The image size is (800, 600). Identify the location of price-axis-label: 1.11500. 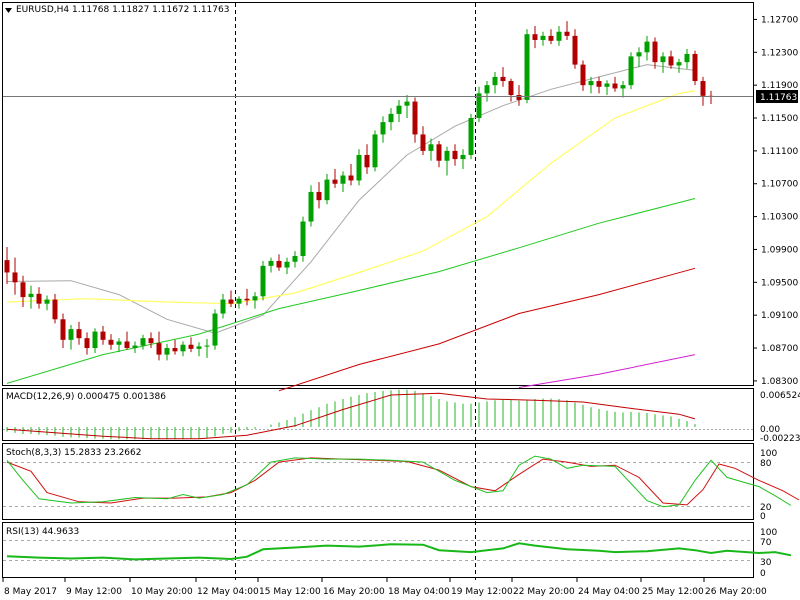
(779, 119).